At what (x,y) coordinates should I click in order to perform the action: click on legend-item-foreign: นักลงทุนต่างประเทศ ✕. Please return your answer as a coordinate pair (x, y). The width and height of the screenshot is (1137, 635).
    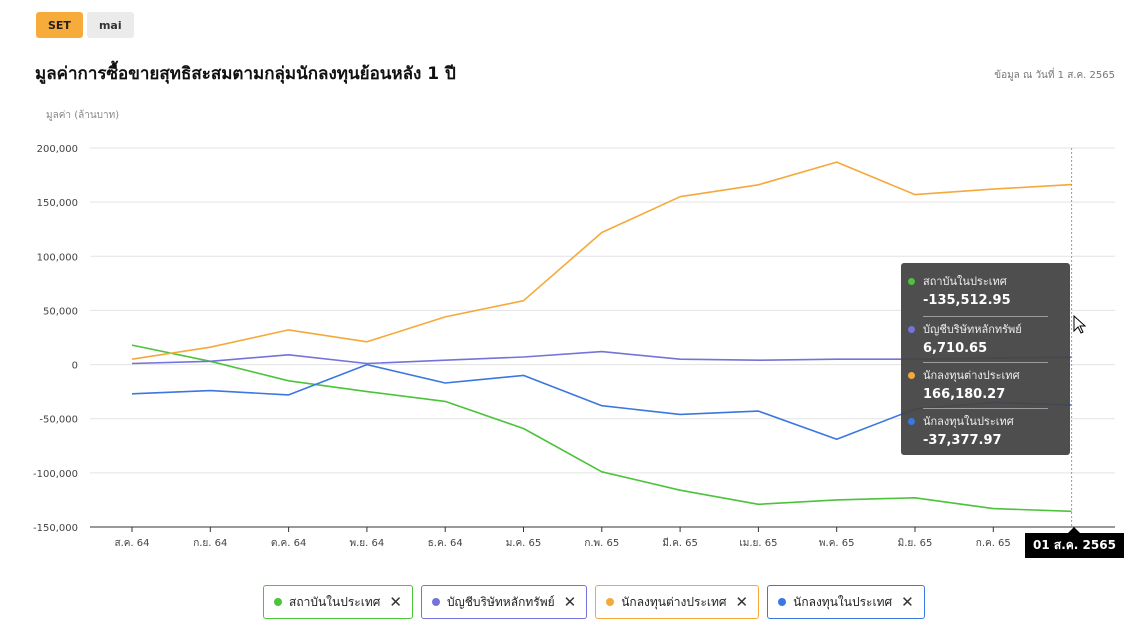
    Looking at the image, I should click on (677, 602).